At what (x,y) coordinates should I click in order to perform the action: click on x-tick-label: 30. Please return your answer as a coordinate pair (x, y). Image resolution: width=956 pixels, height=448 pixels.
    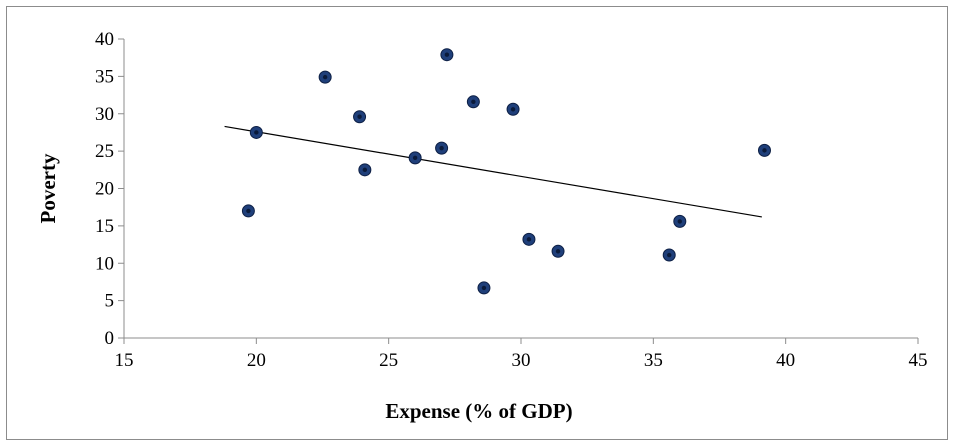
    Looking at the image, I should click on (521, 360).